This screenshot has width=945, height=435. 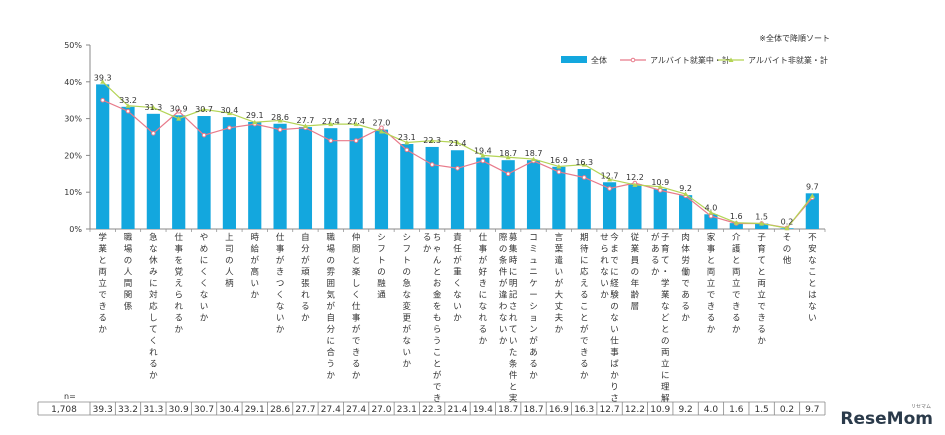 What do you see at coordinates (559, 410) in the screenshot?
I see `table-cell: 16.9` at bounding box center [559, 410].